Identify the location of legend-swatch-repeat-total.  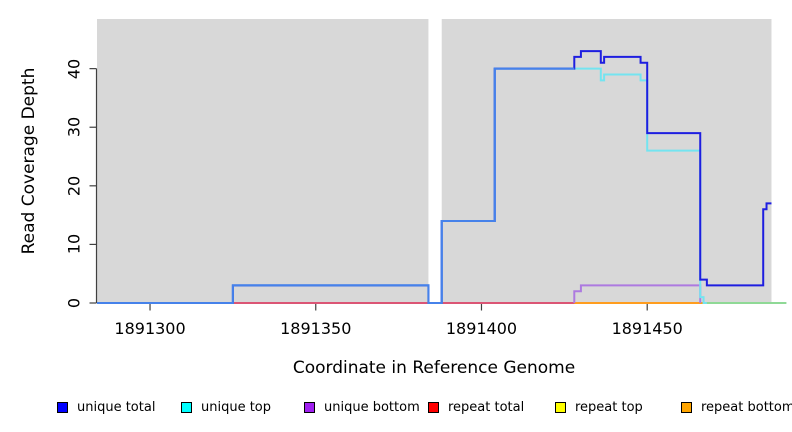
(433, 407).